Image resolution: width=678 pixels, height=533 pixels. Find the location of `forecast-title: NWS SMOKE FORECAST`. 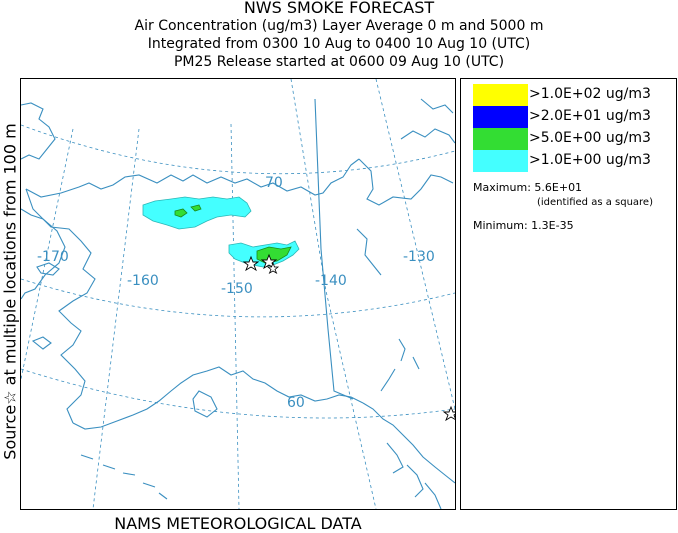

forecast-title: NWS SMOKE FORECAST is located at coordinates (339, 8).